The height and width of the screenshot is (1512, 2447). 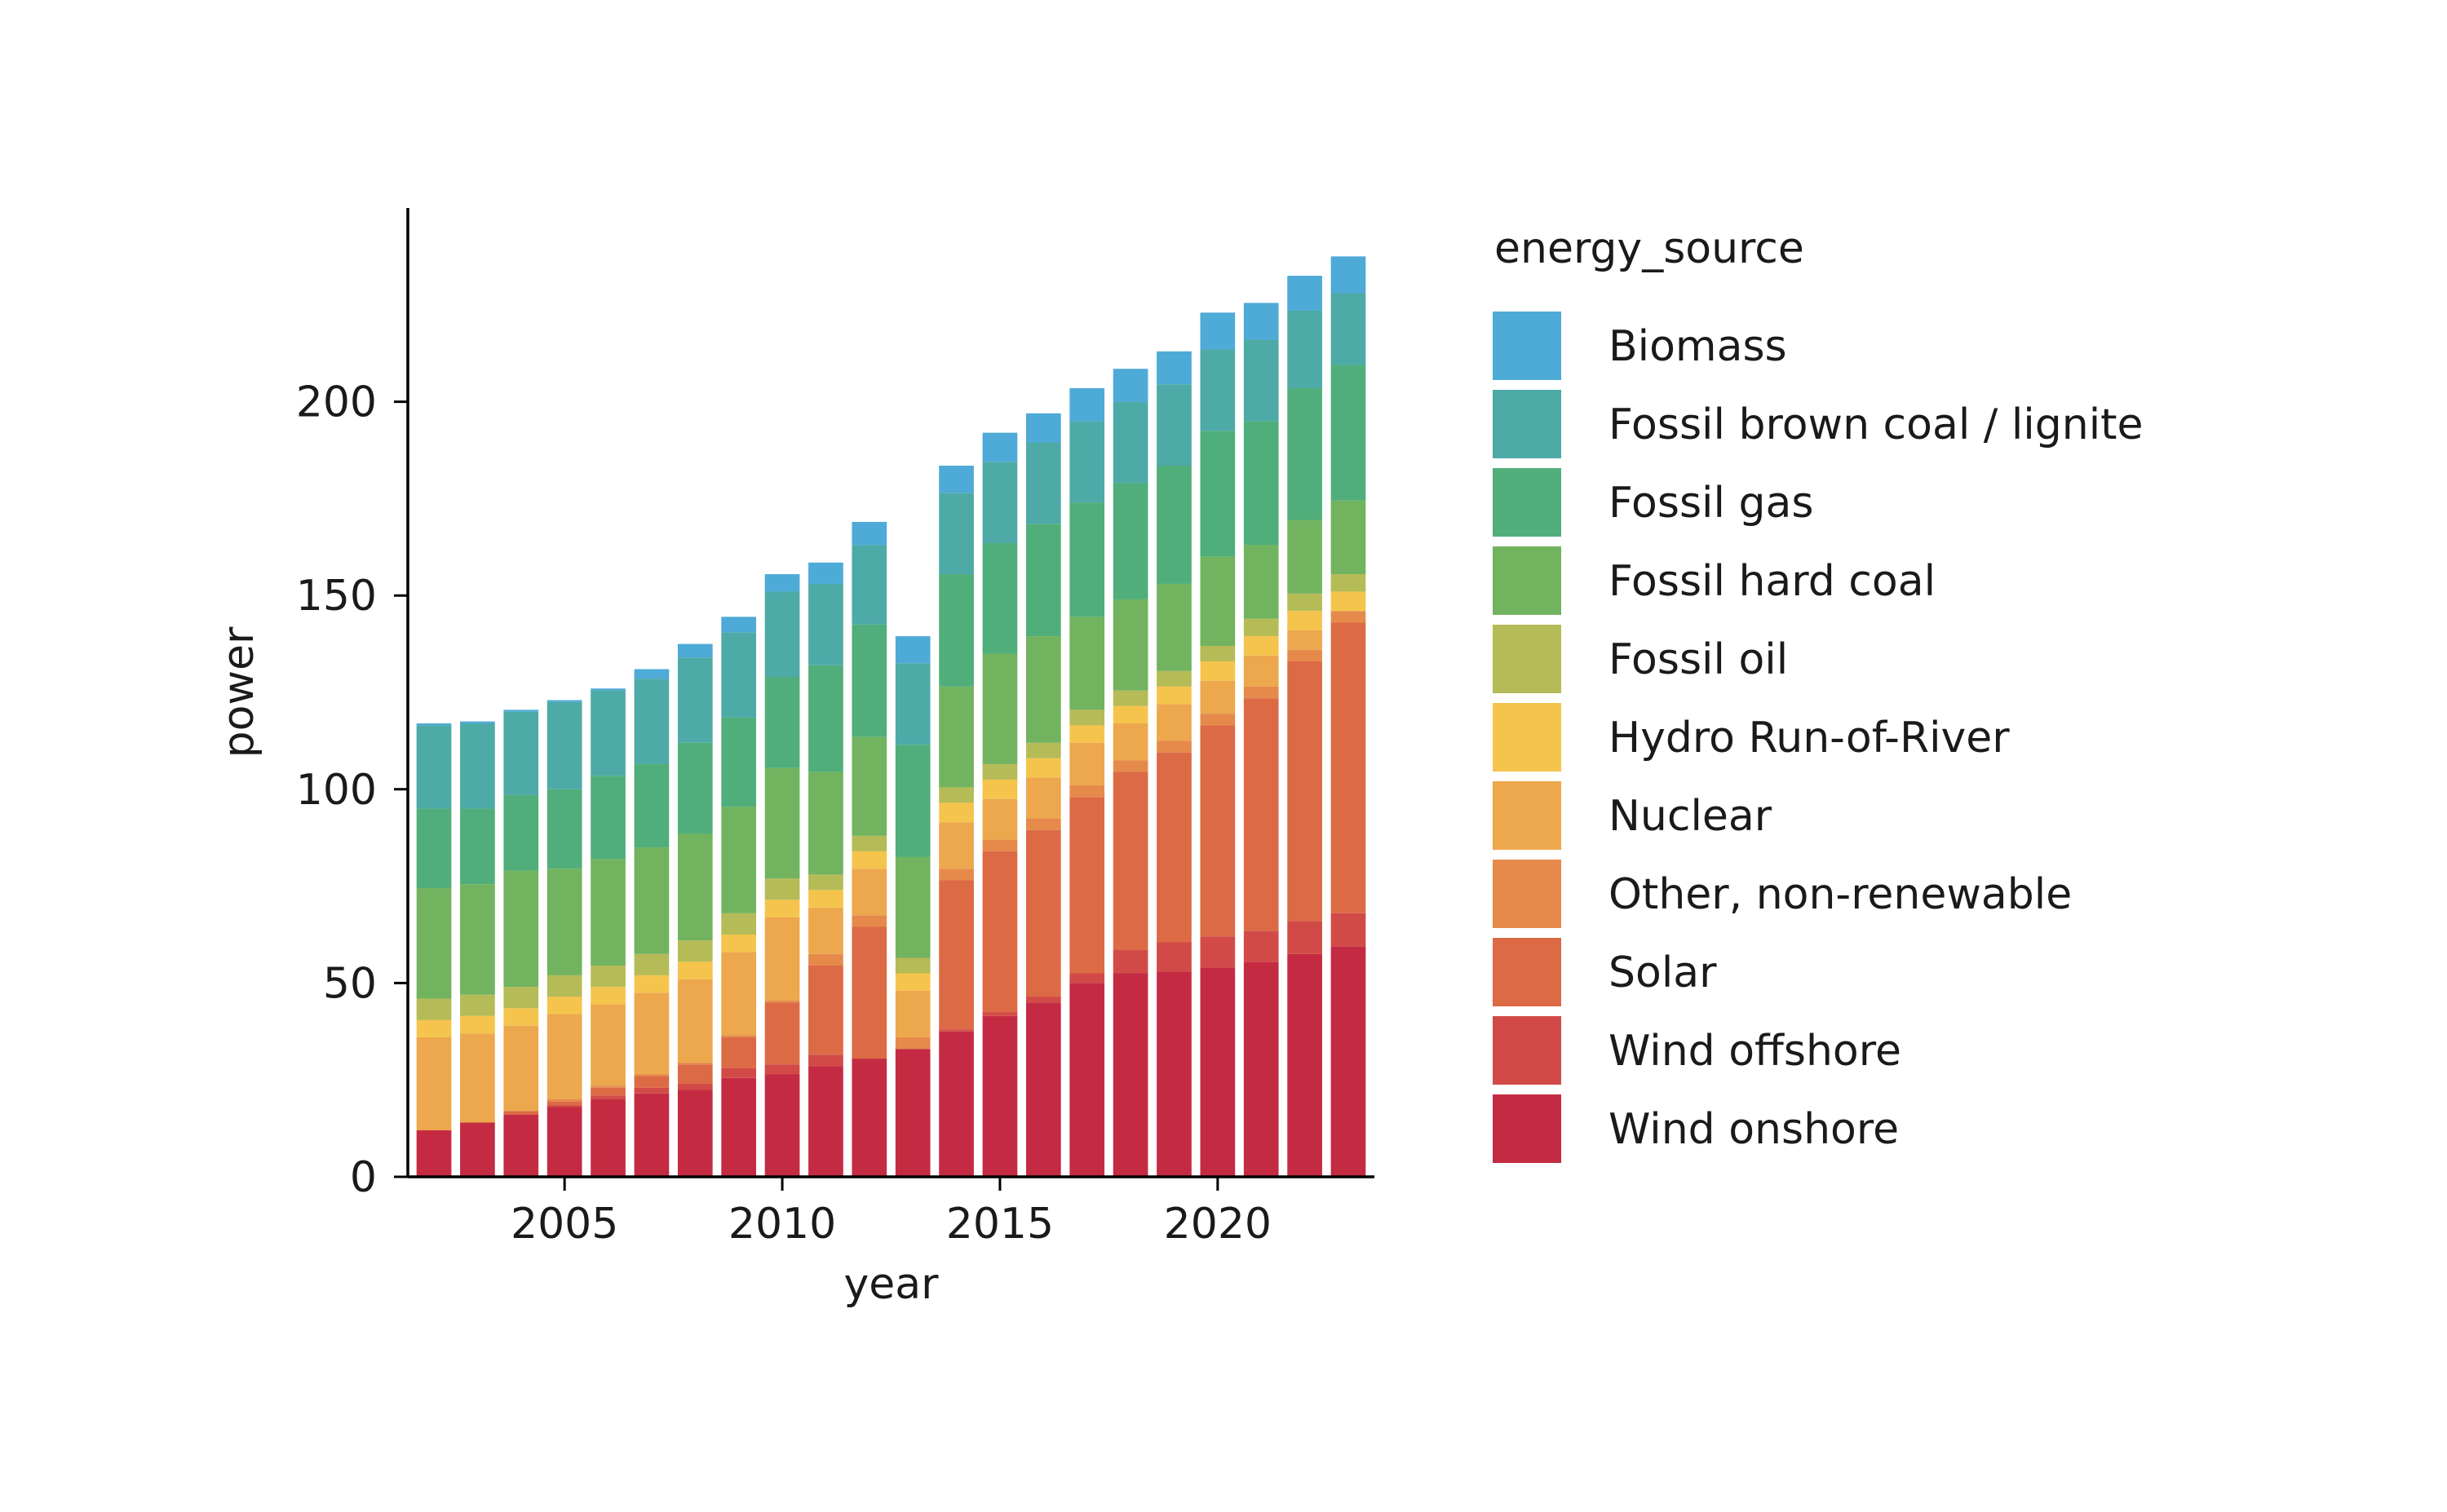 What do you see at coordinates (336, 402) in the screenshot?
I see `y-tick-label: 200` at bounding box center [336, 402].